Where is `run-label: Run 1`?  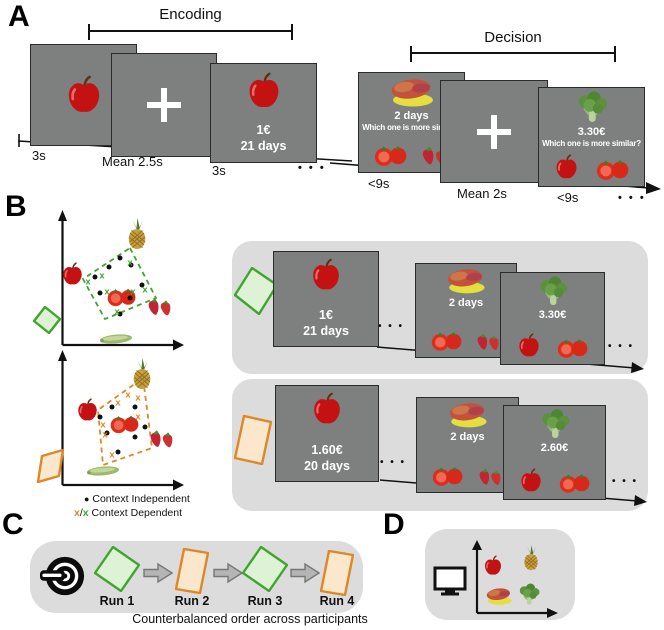 run-label: Run 1 is located at coordinates (117, 601).